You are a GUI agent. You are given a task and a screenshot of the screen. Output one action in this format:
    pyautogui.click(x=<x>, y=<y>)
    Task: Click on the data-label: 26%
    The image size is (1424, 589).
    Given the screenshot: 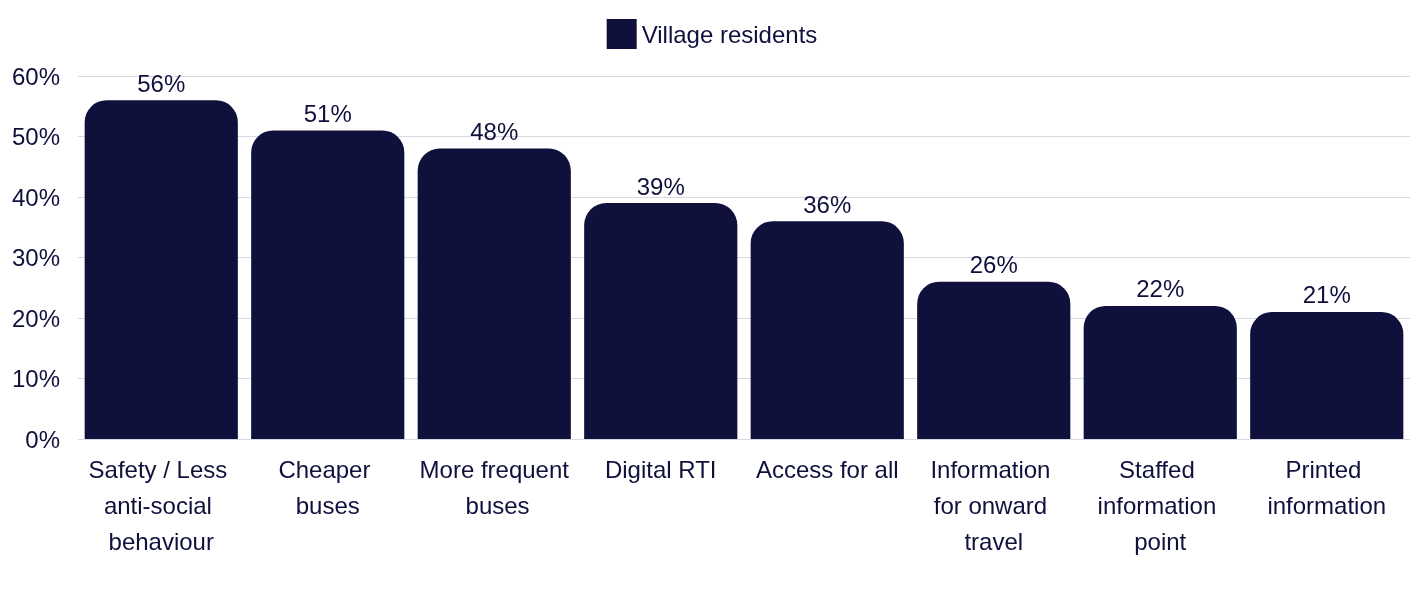 What is the action you would take?
    pyautogui.click(x=993, y=265)
    